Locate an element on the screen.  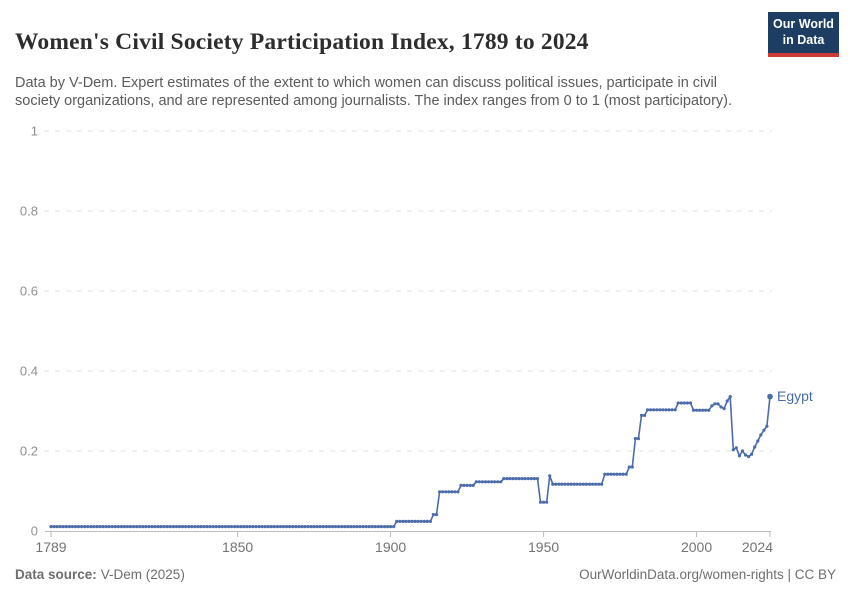
data-source-label: Data source: is located at coordinates (56, 574).